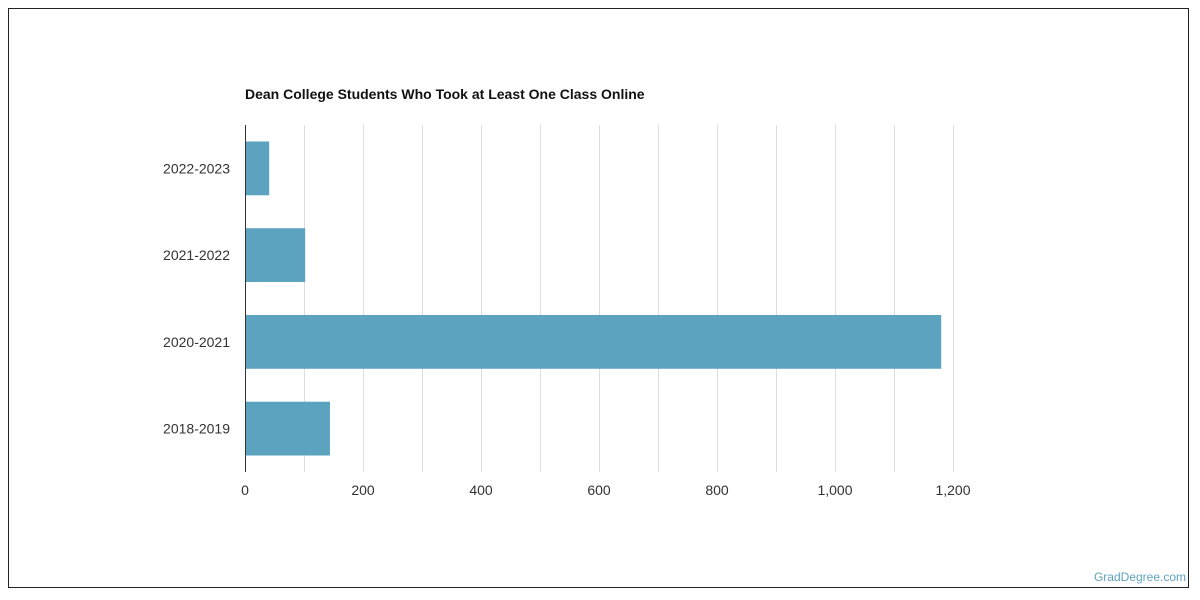 The height and width of the screenshot is (600, 1200). I want to click on bar-2020-2021, so click(593, 341).